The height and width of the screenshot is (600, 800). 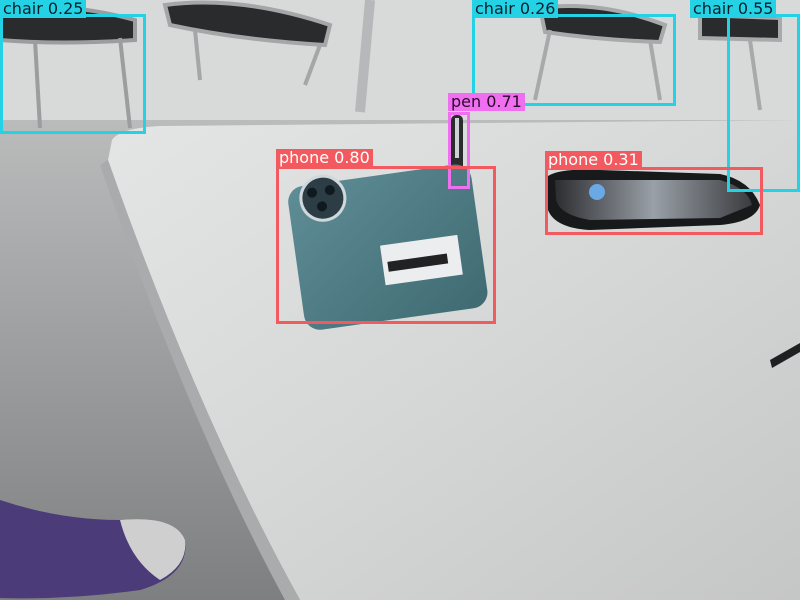 I want to click on shoe-toe, so click(x=153, y=549).